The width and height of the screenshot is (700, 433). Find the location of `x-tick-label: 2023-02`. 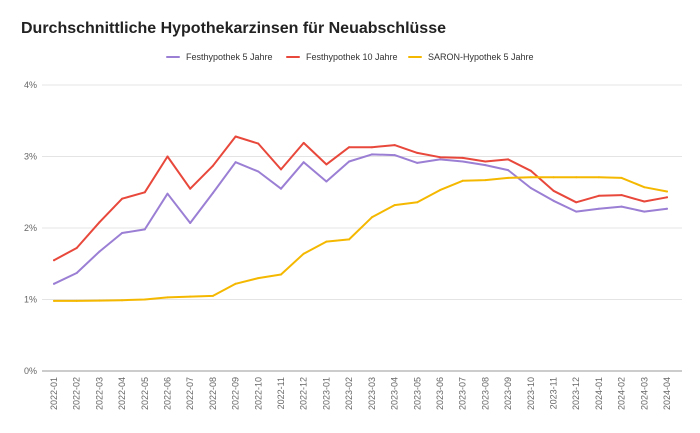

x-tick-label: 2023-02 is located at coordinates (349, 393).